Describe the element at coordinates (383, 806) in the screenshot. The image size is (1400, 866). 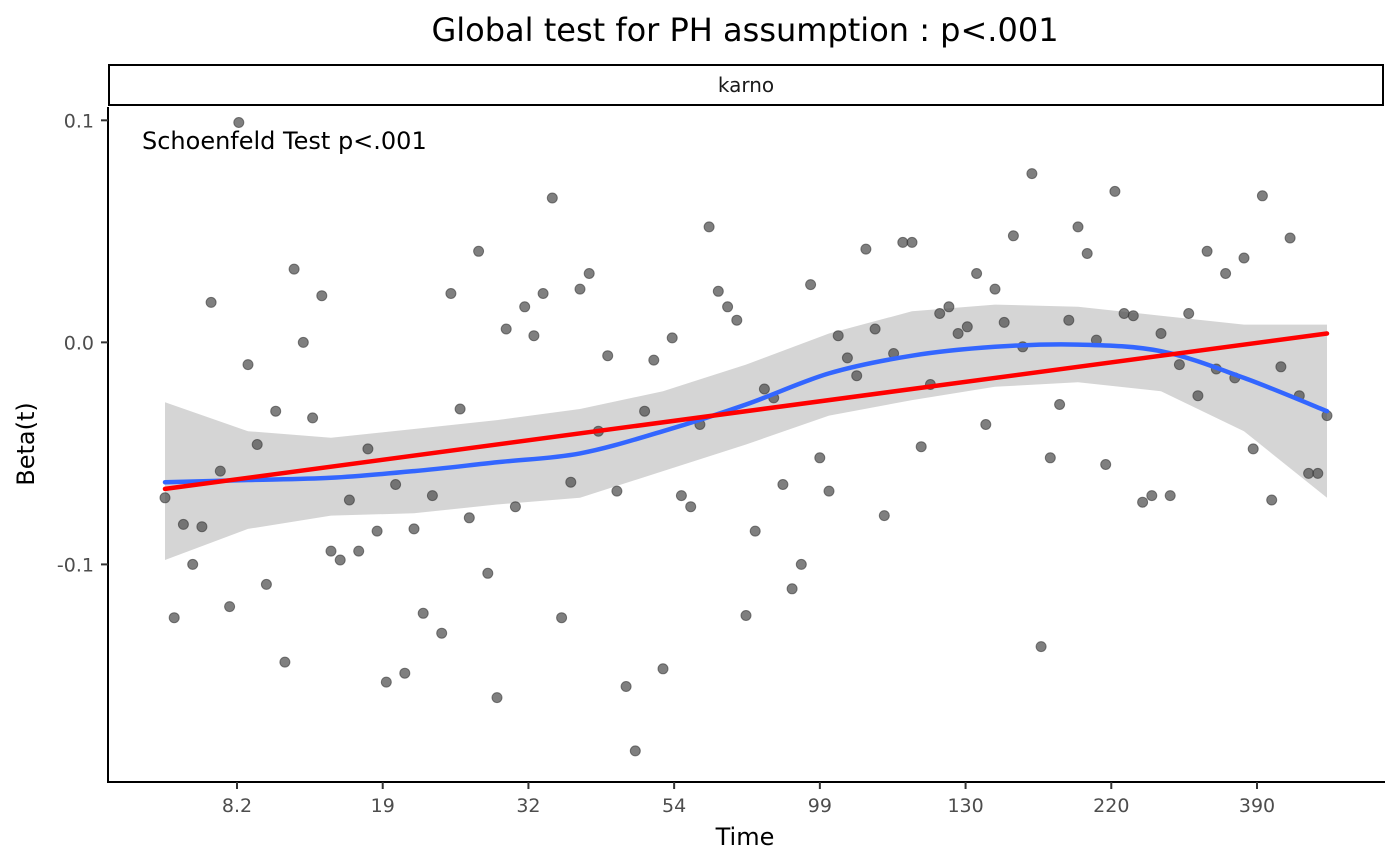
I see `x-tick-label: 19` at that location.